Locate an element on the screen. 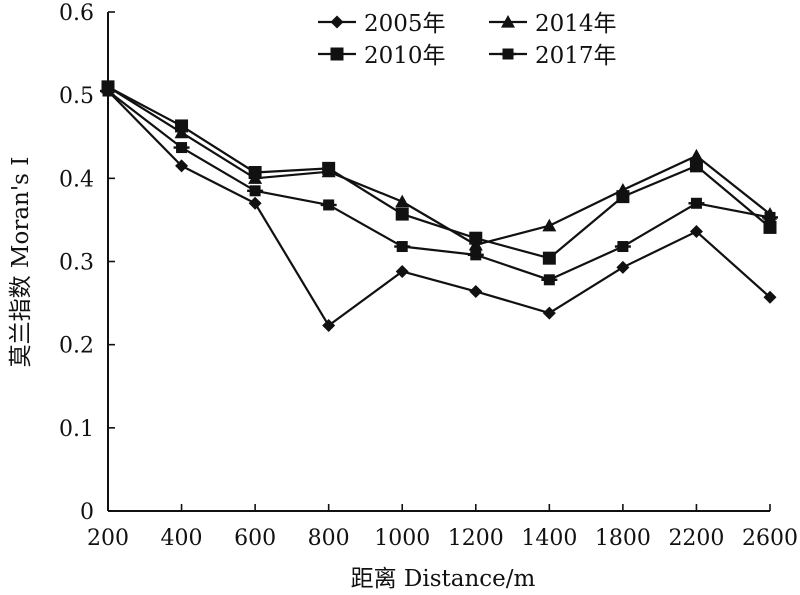 This screenshot has width=800, height=595. x-tick-label: 400 is located at coordinates (182, 538).